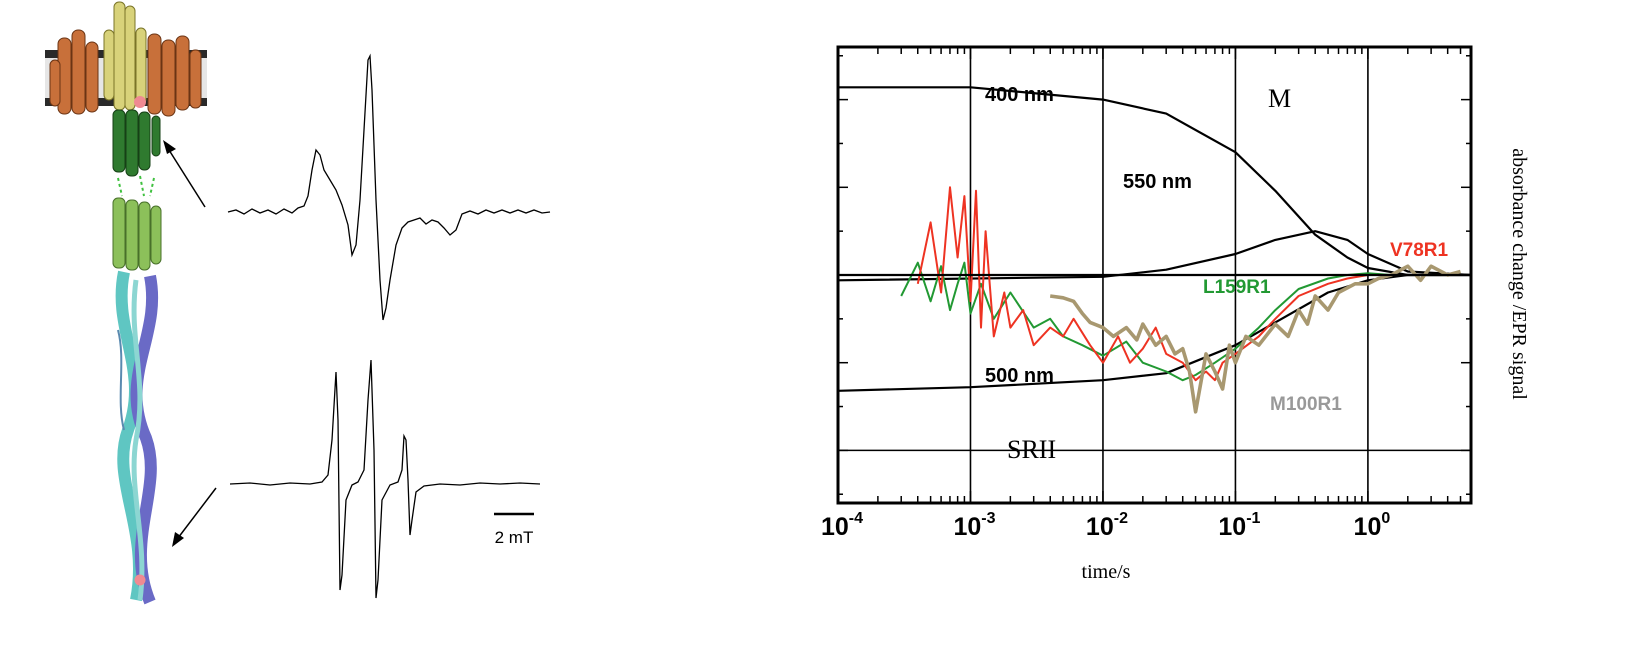 Image resolution: width=1631 pixels, height=647 pixels. What do you see at coordinates (1019, 376) in the screenshot?
I see `annotation-500nm: 500 nm` at bounding box center [1019, 376].